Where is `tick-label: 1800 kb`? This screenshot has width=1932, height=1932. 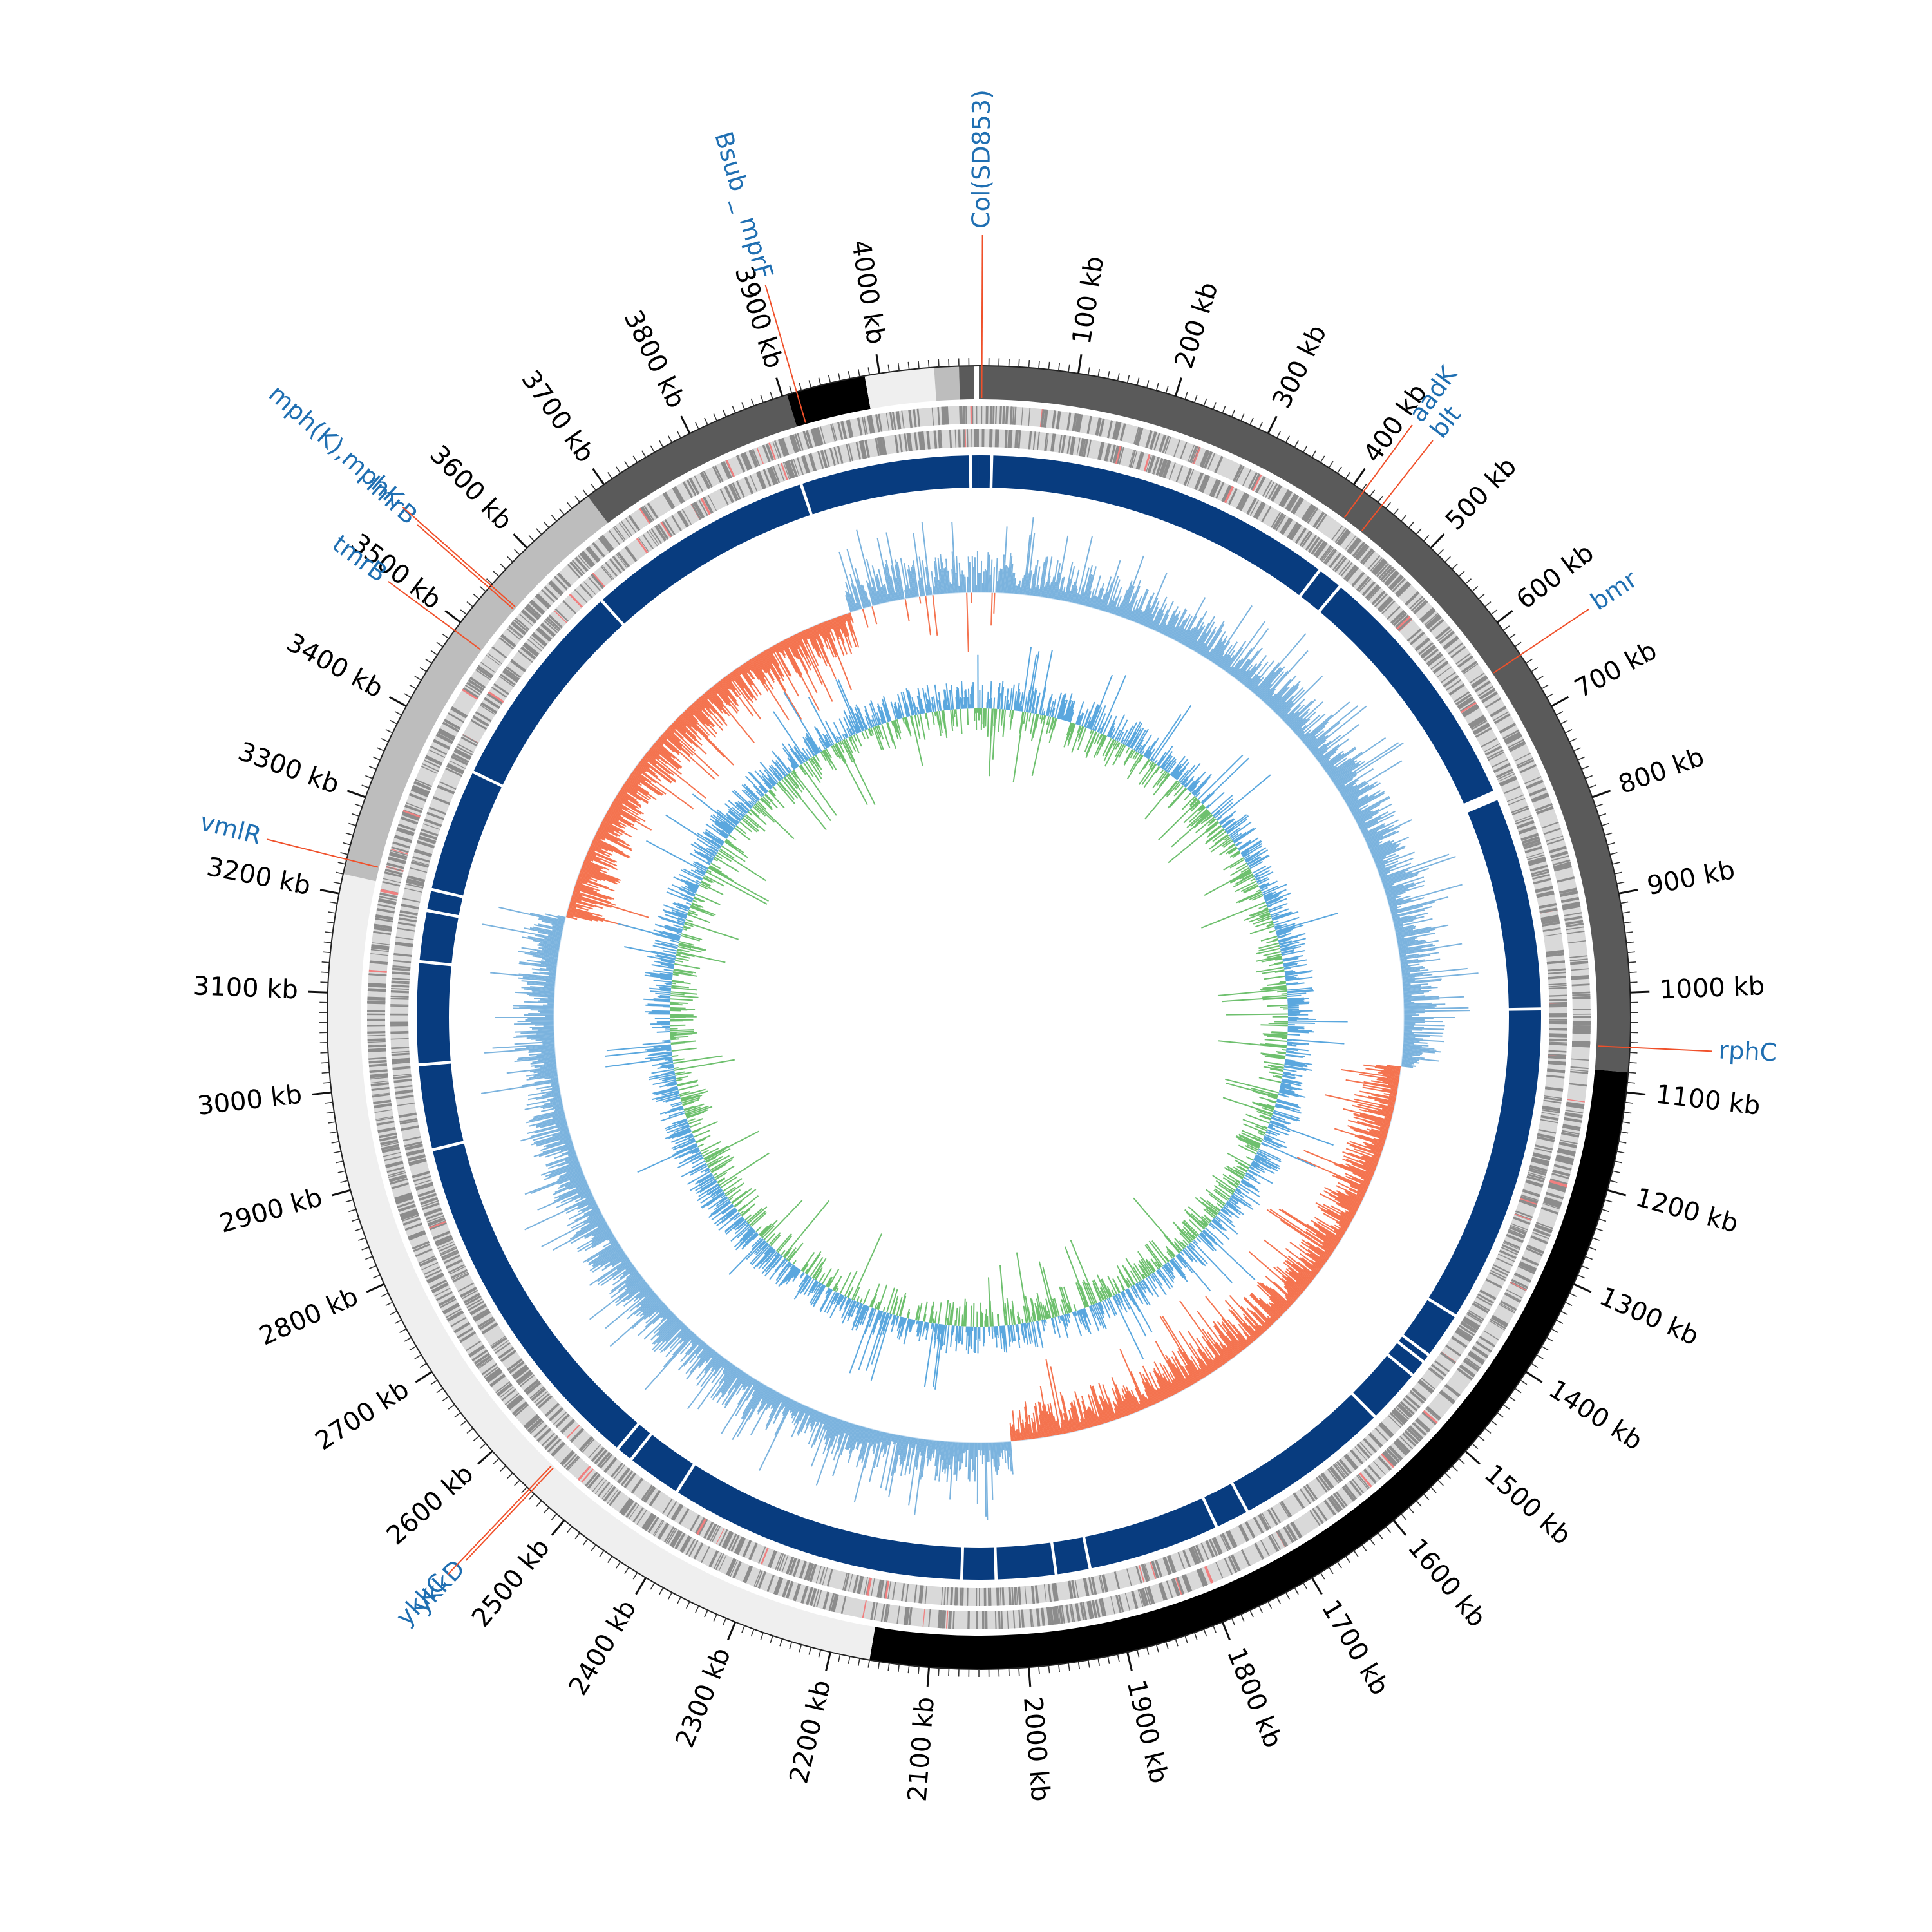
tick-label: 1800 kb is located at coordinates (1254, 1698).